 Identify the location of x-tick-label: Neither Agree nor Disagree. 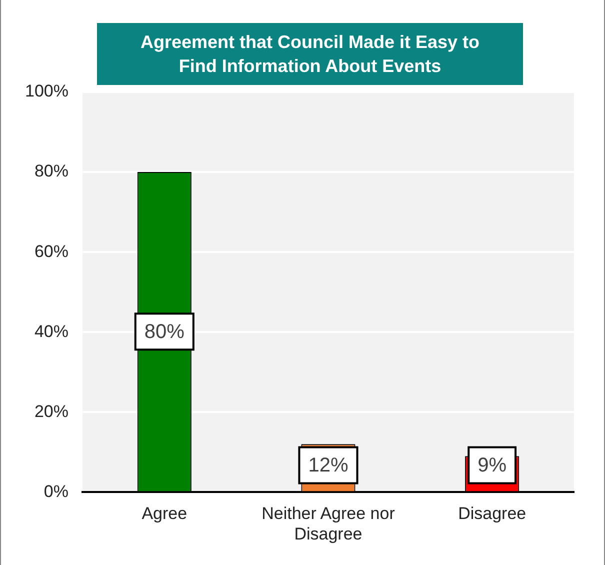
(329, 524).